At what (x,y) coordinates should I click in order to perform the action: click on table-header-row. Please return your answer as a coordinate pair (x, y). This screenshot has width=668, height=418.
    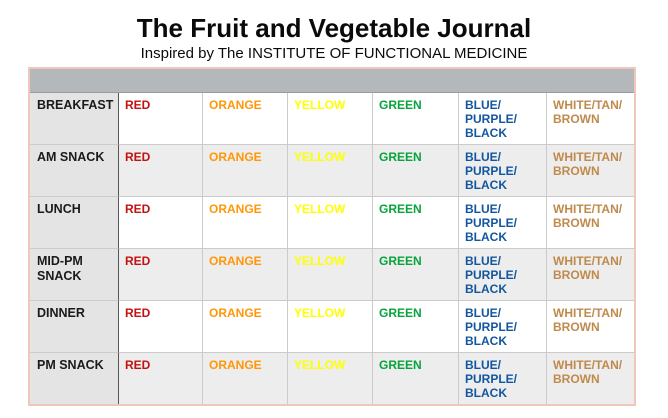
    Looking at the image, I should click on (332, 81).